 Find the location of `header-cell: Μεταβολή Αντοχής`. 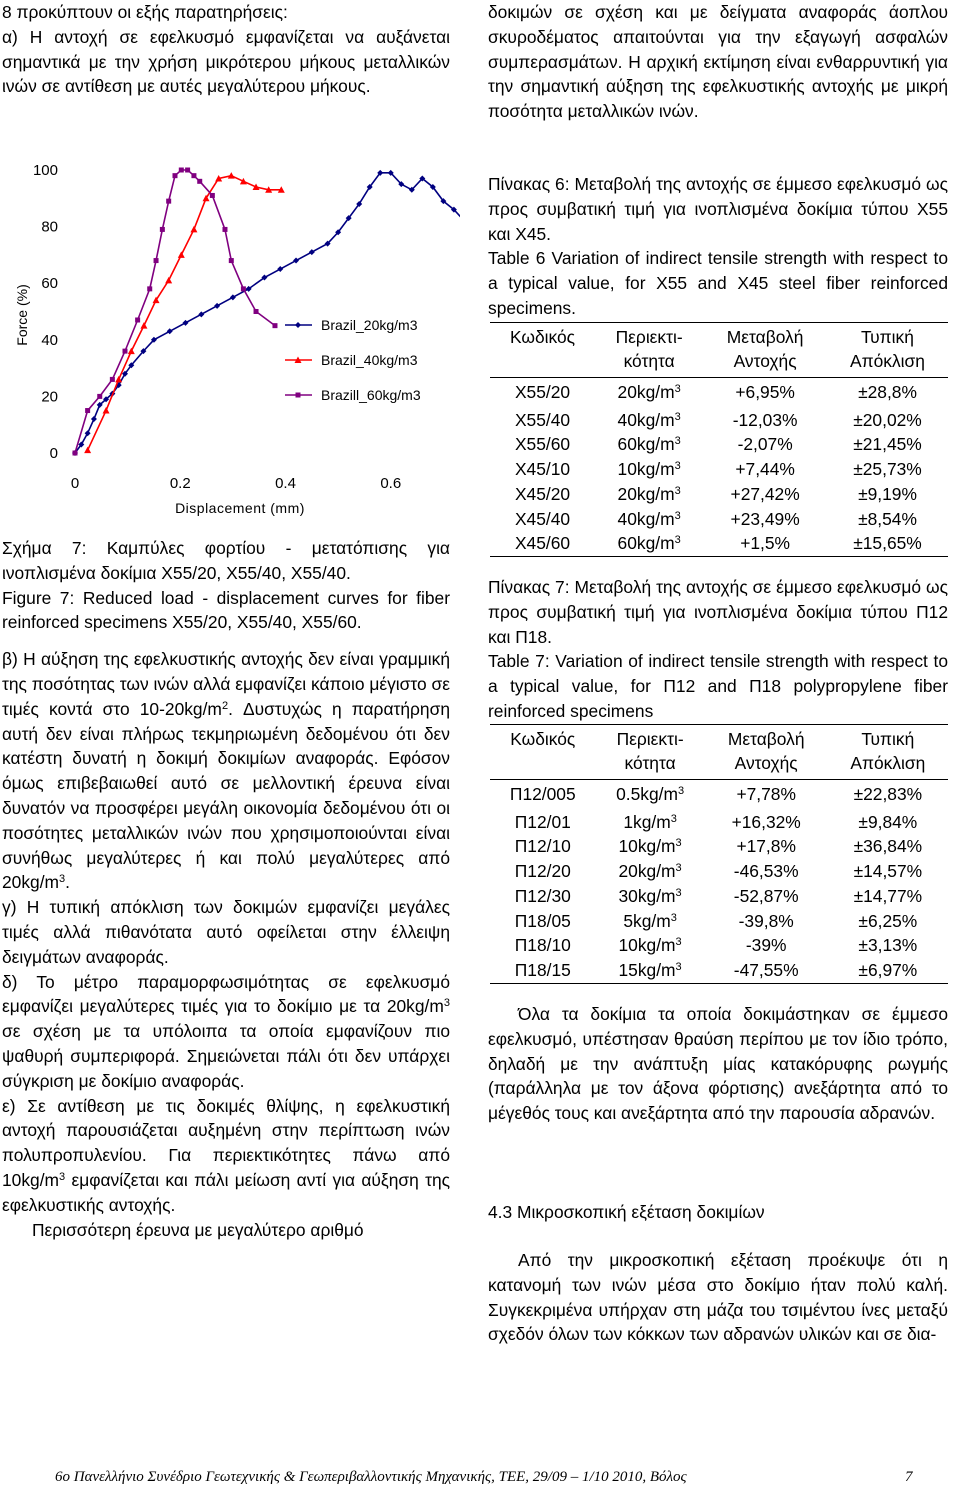

header-cell: Μεταβολή Αντοχής is located at coordinates (765, 350).